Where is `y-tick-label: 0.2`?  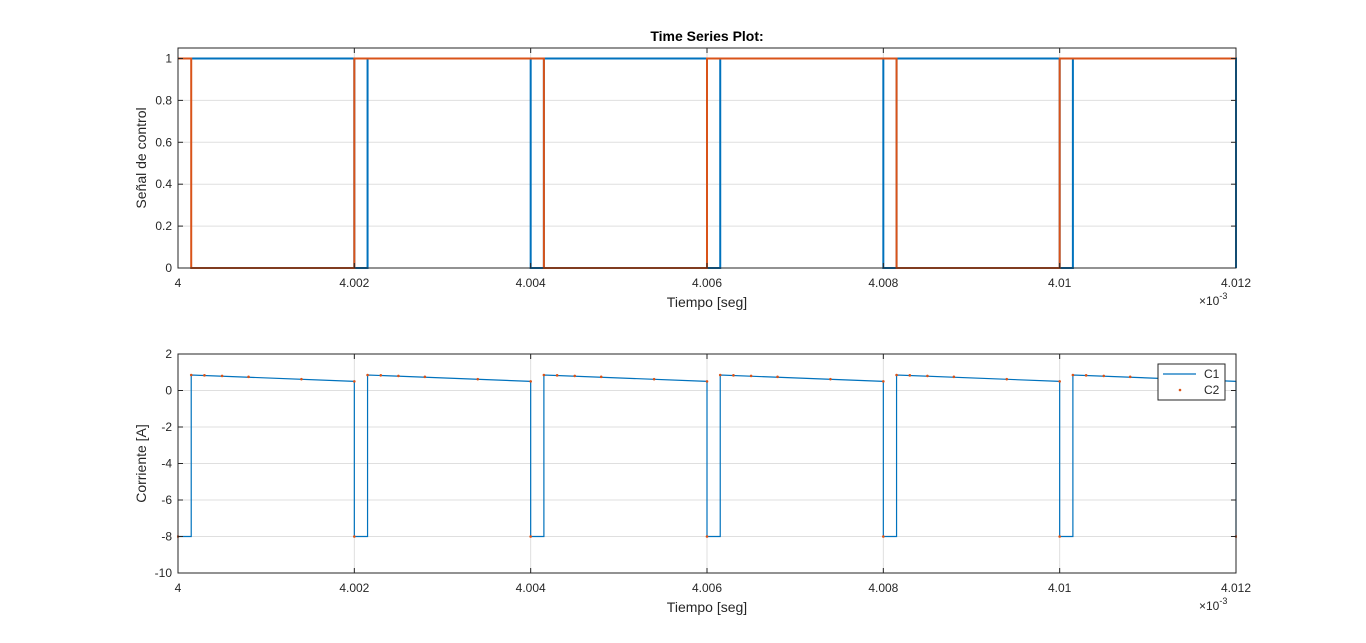 y-tick-label: 0.2 is located at coordinates (163, 226).